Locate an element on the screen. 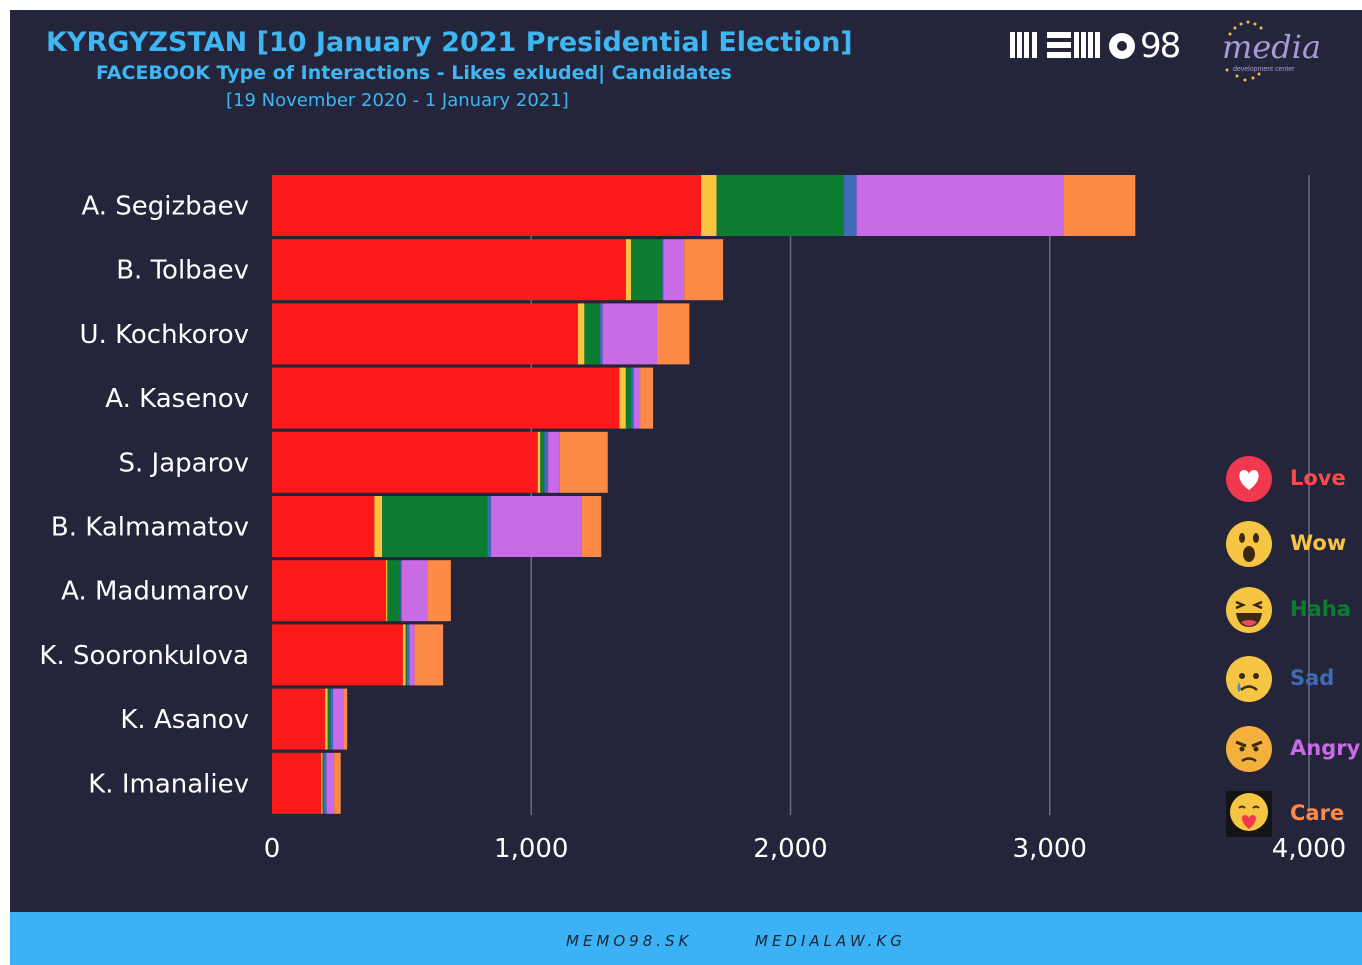  legend-item-angry: Angry is located at coordinates (1289, 749).